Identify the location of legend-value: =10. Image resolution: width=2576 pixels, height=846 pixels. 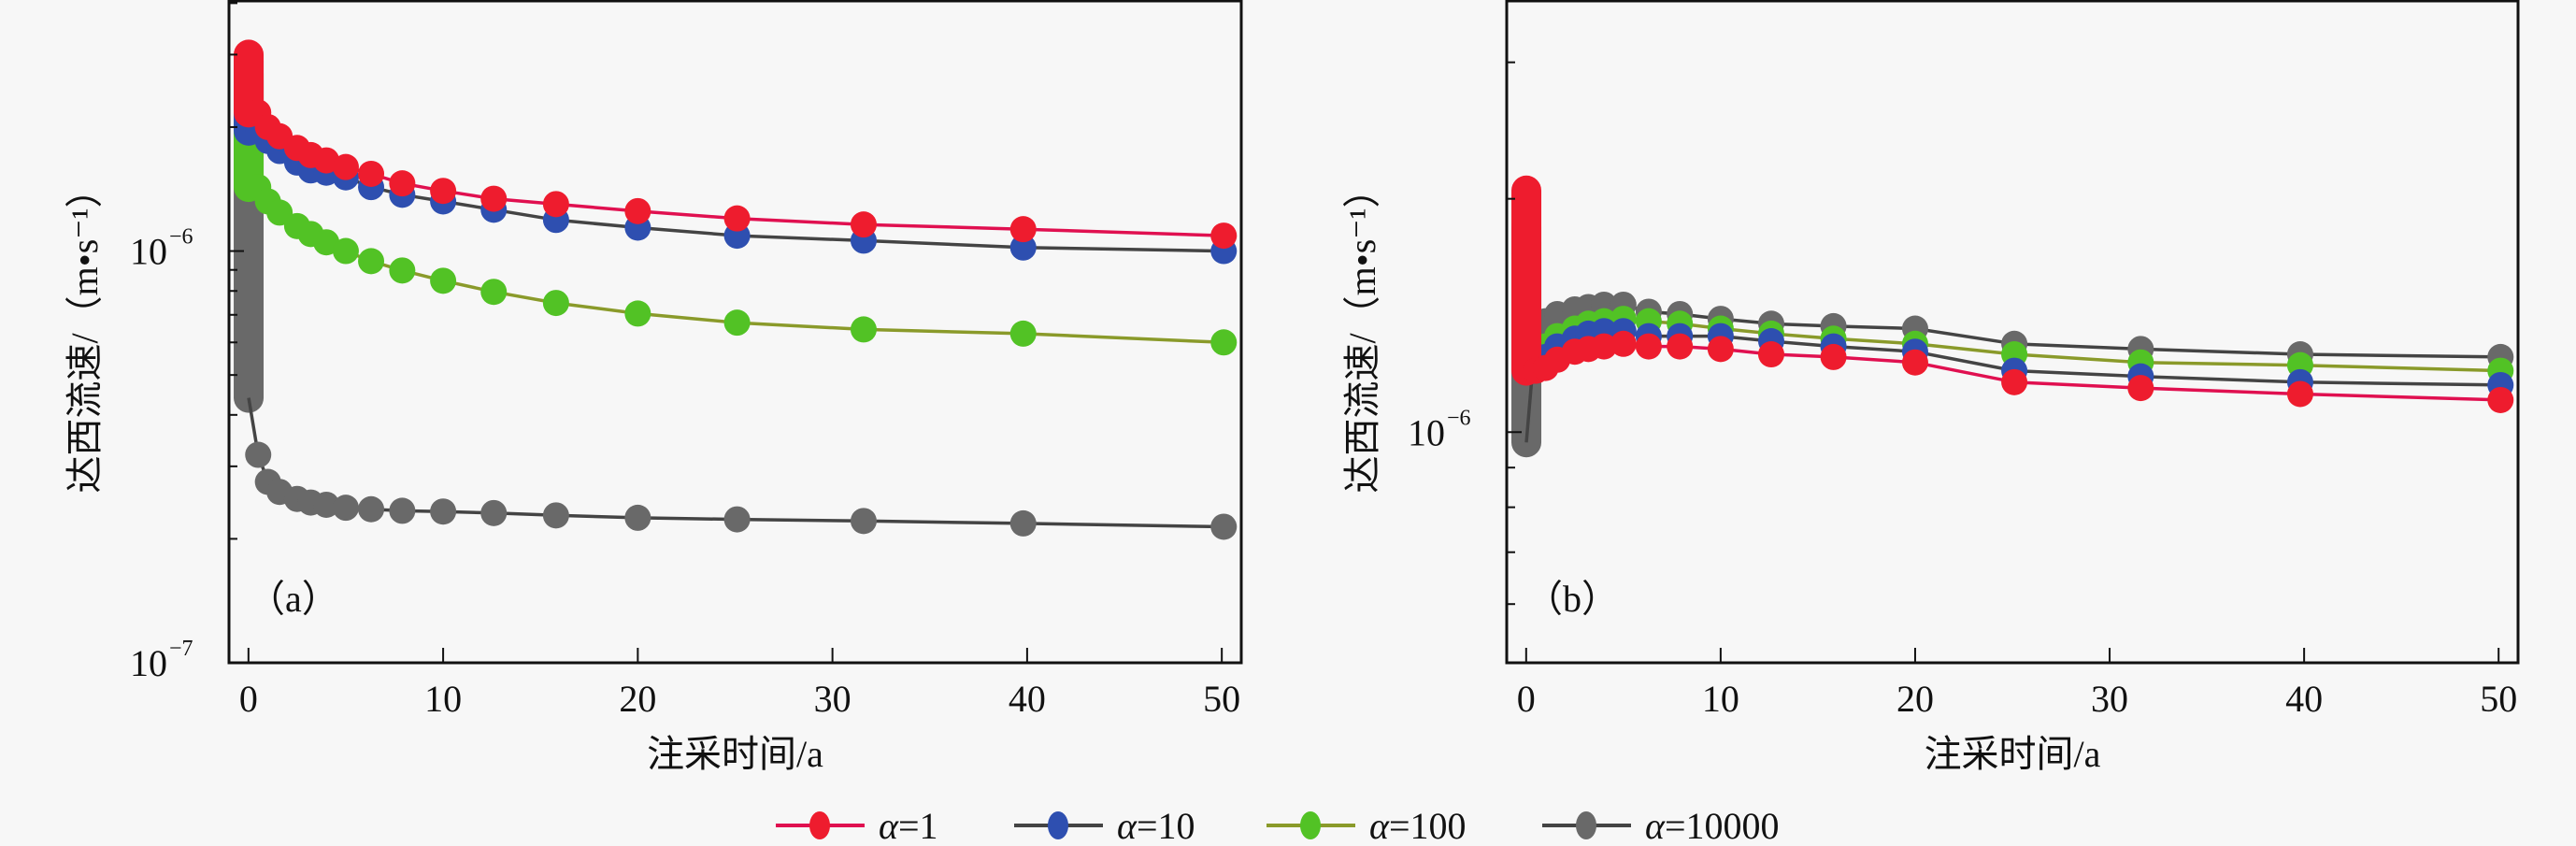
(1166, 825).